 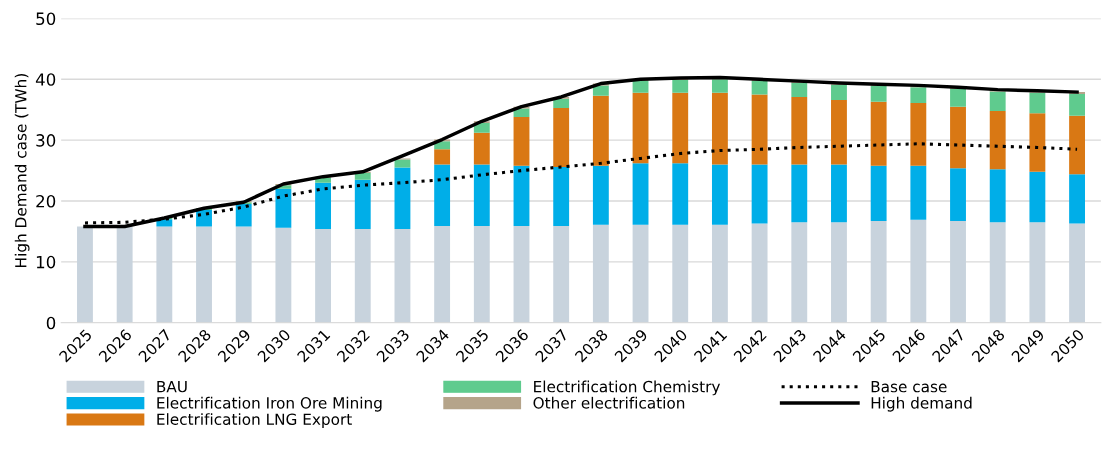 I want to click on y-tick-label: 0, so click(x=51, y=323).